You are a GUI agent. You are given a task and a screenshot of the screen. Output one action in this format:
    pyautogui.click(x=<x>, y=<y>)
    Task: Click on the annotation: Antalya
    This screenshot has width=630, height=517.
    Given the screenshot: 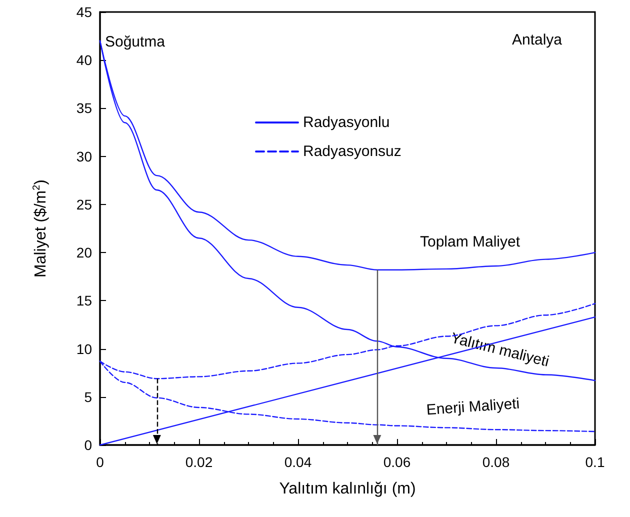 What is the action you would take?
    pyautogui.click(x=537, y=40)
    